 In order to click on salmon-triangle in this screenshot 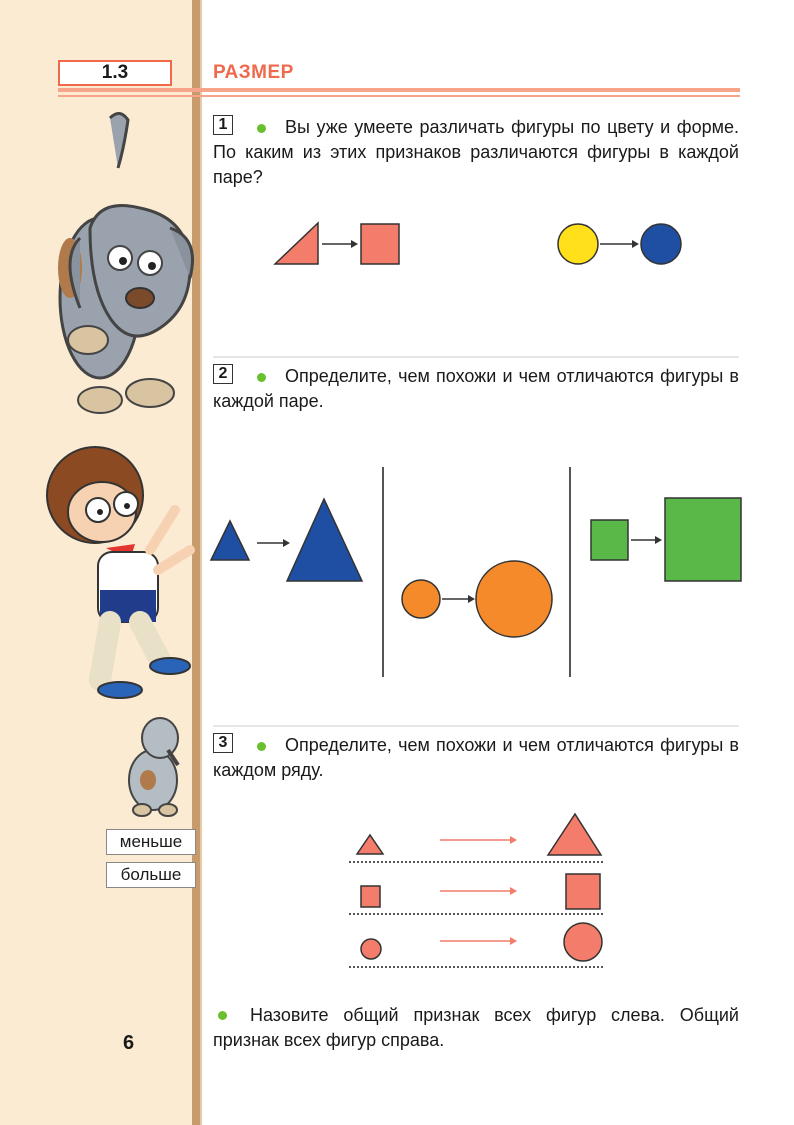, I will do `click(296, 243)`.